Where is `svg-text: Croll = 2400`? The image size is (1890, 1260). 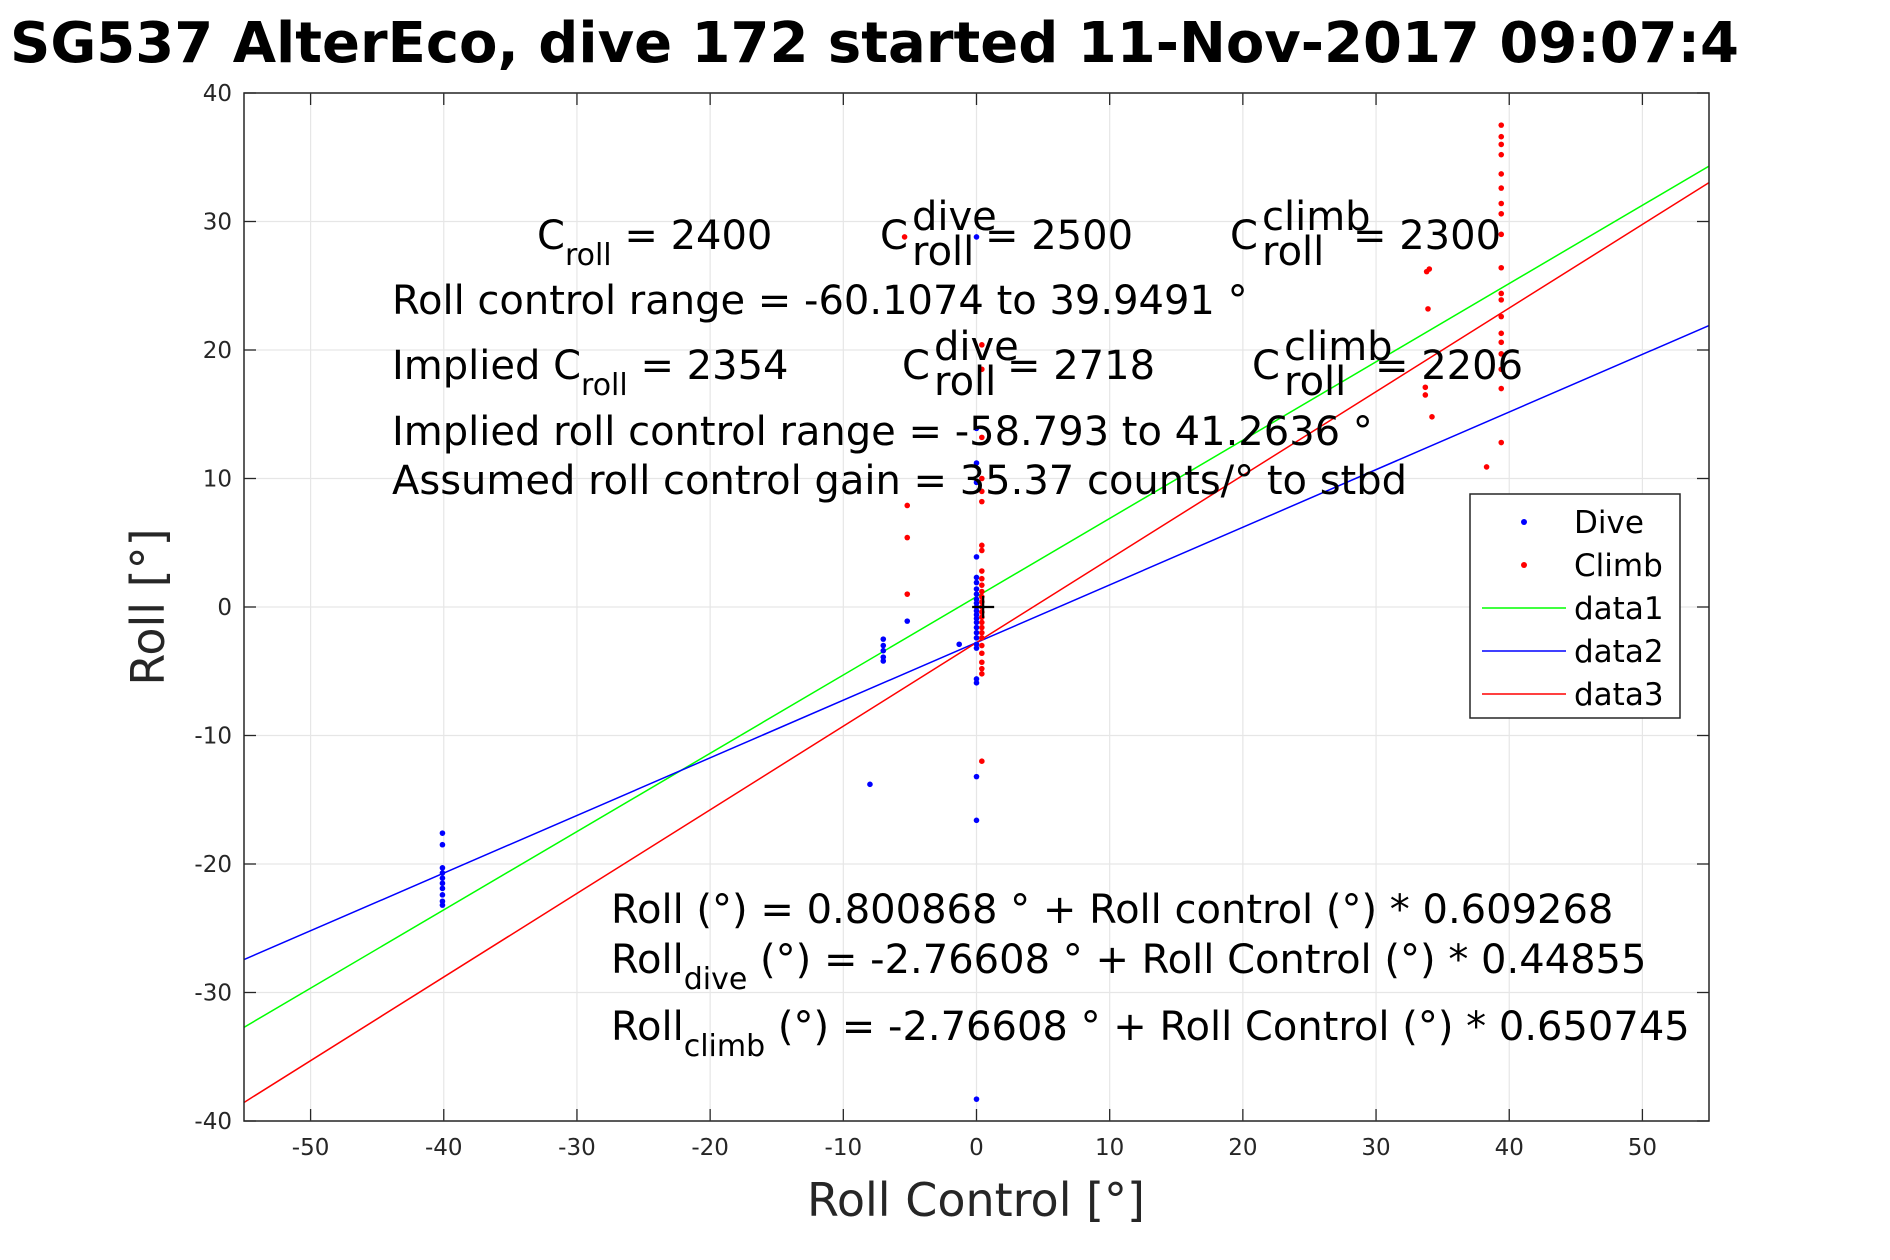
svg-text: Croll = 2400 is located at coordinates (654, 243).